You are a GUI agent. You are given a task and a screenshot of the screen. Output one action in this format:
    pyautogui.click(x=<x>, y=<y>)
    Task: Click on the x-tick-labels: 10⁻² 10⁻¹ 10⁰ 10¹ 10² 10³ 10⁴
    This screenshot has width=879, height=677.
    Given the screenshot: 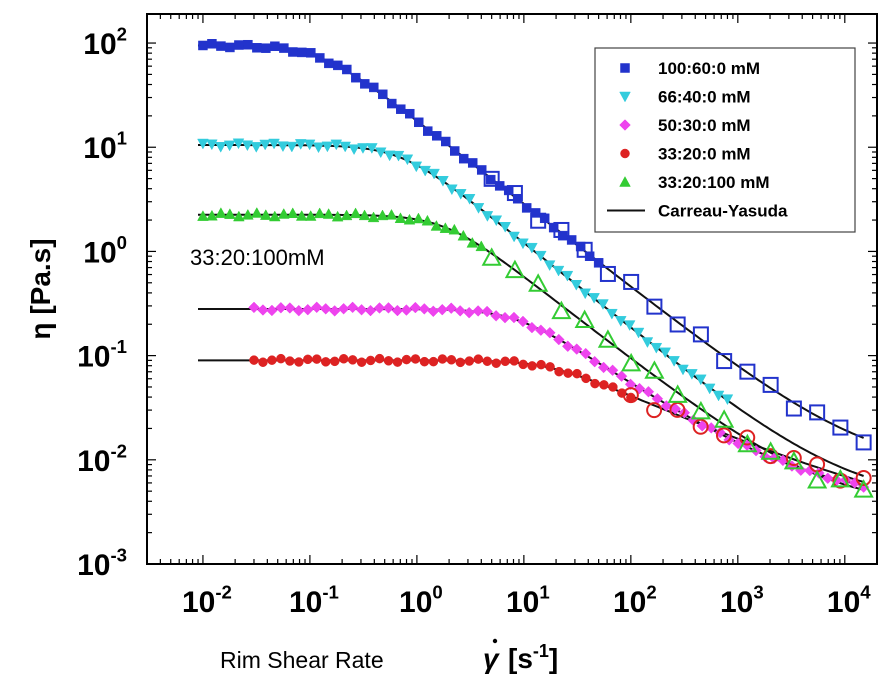 What is the action you would take?
    pyautogui.click(x=526, y=601)
    